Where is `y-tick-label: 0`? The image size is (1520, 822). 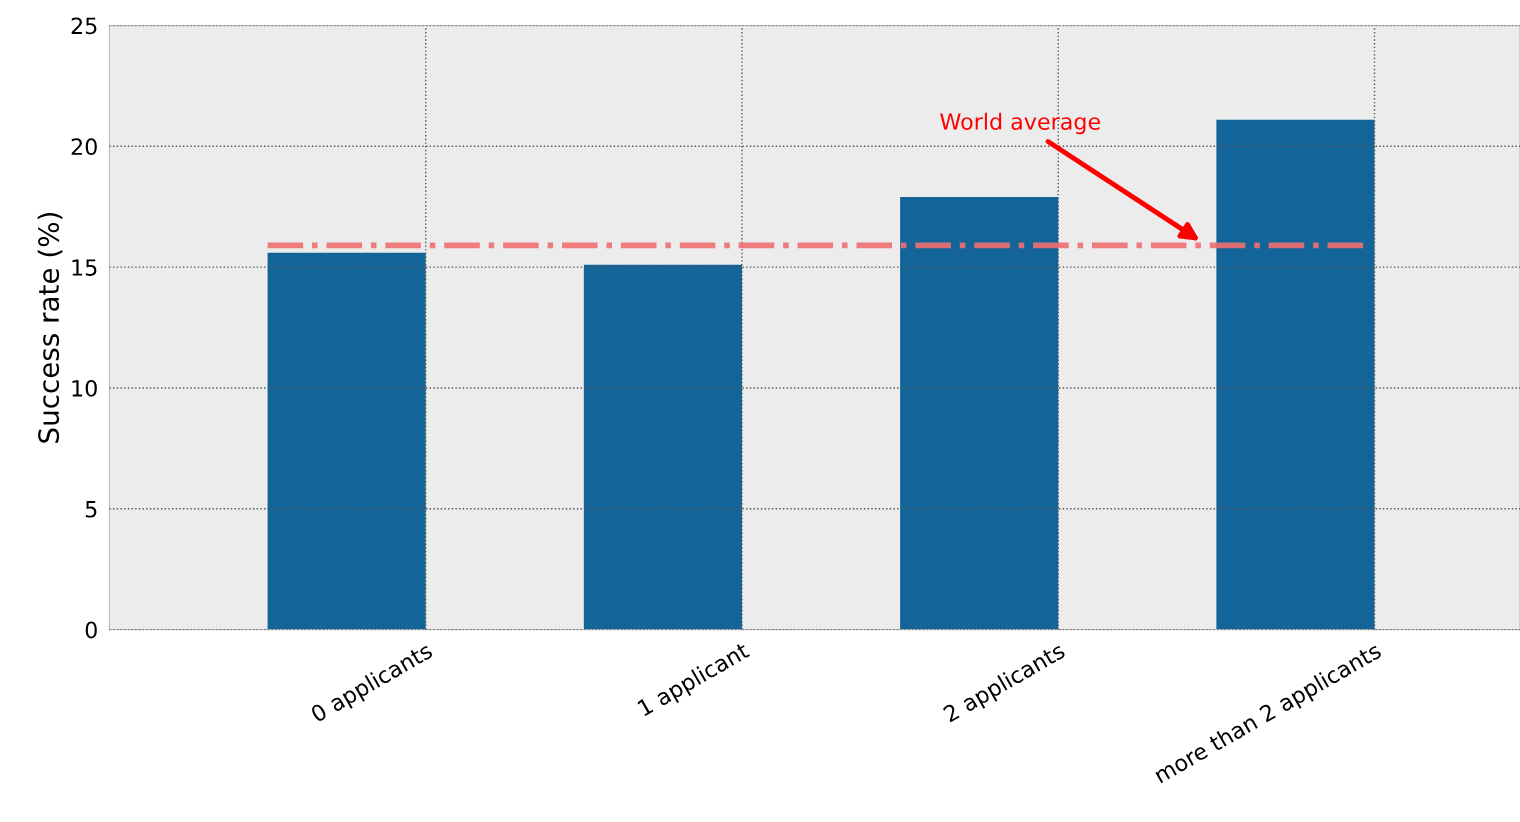 y-tick-label: 0 is located at coordinates (91, 630).